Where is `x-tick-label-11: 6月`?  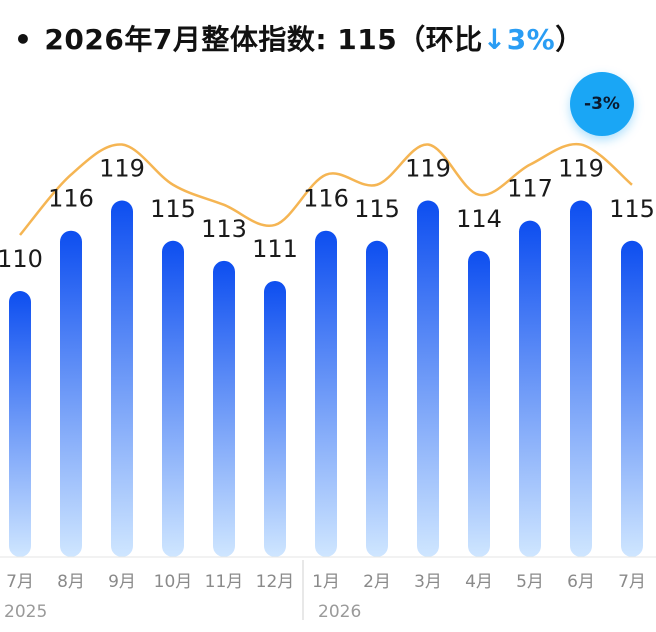
x-tick-label-11: 6月 is located at coordinates (581, 582).